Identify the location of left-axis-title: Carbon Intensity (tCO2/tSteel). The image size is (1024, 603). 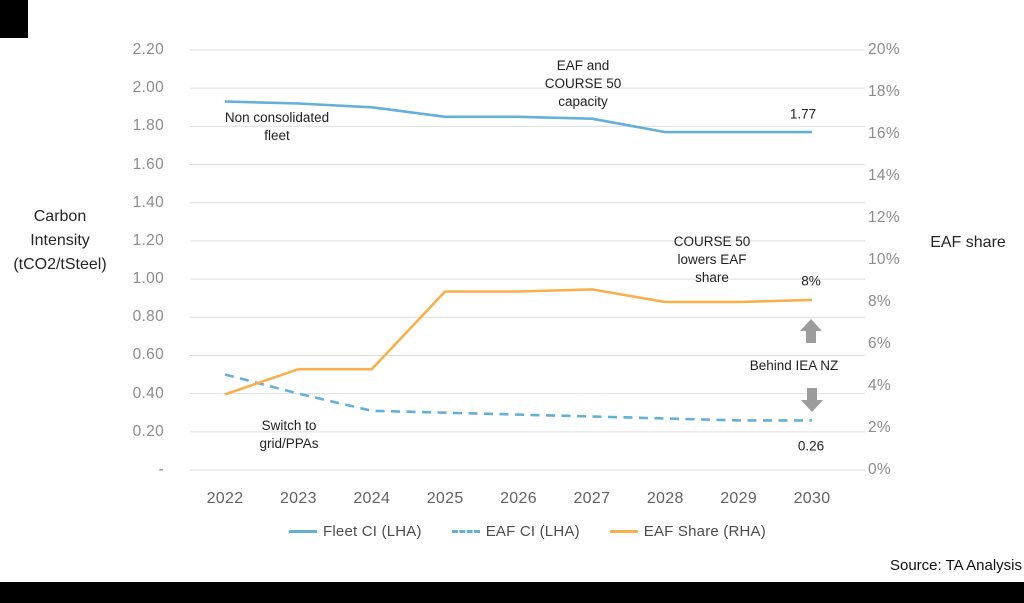
(60, 241).